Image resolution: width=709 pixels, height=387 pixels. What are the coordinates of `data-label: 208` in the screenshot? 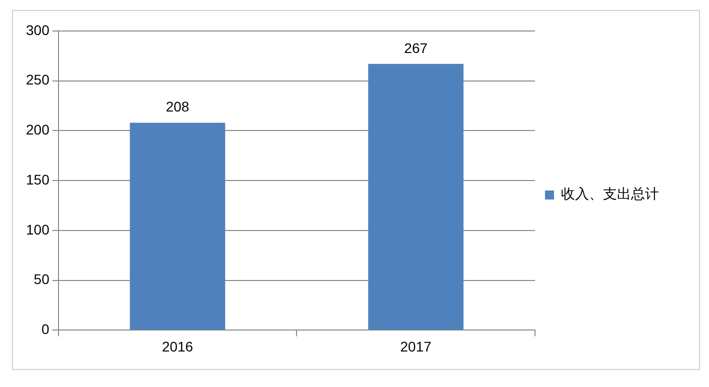 It's located at (178, 106).